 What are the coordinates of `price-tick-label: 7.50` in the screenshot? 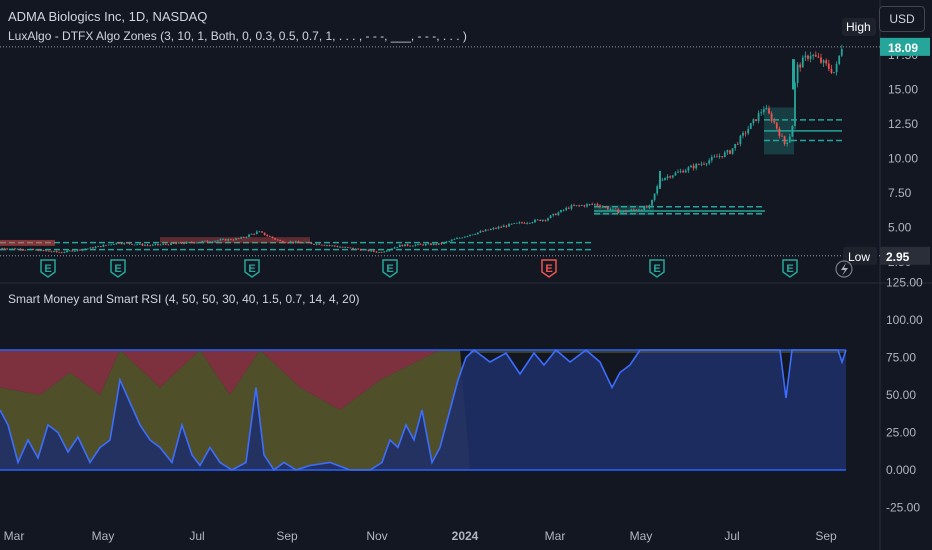 It's located at (900, 193).